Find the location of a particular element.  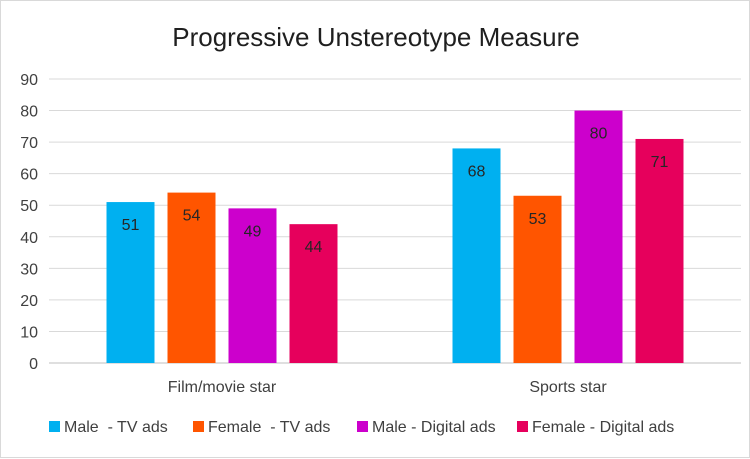

legend-label: Male - Digital ads is located at coordinates (434, 427).